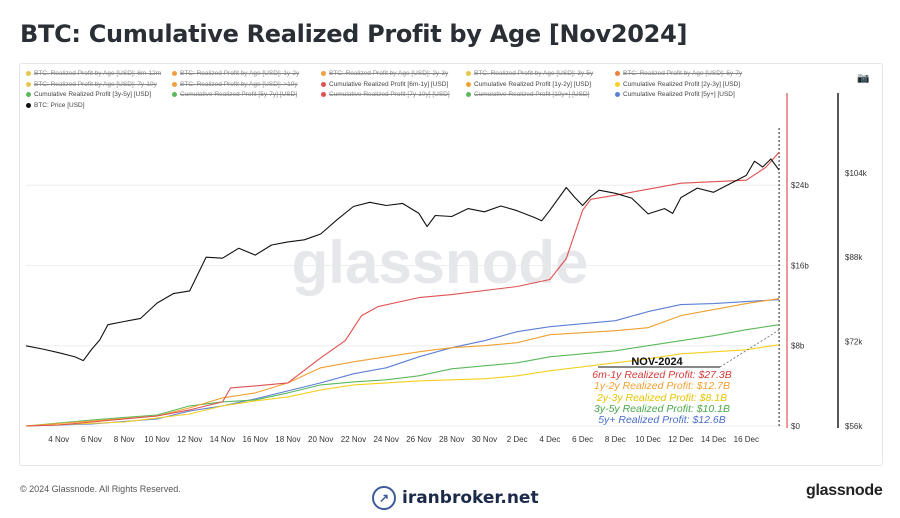 This screenshot has height=518, width=900. I want to click on x-tick-label: 6 Dec, so click(582, 439).